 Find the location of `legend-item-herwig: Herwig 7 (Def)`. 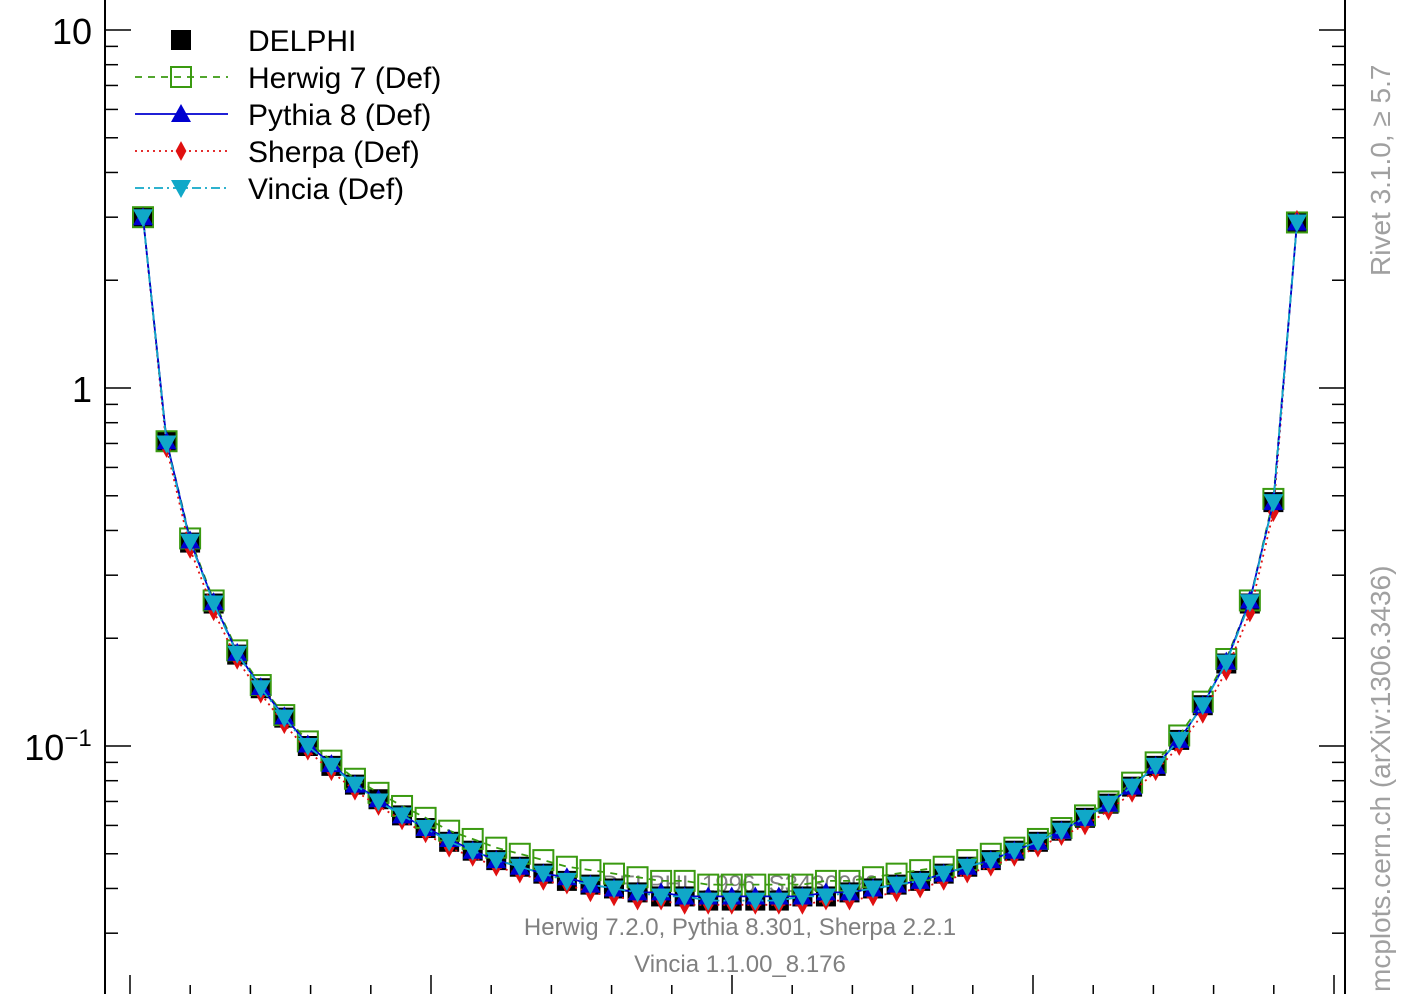

legend-item-herwig: Herwig 7 (Def) is located at coordinates (288, 78).